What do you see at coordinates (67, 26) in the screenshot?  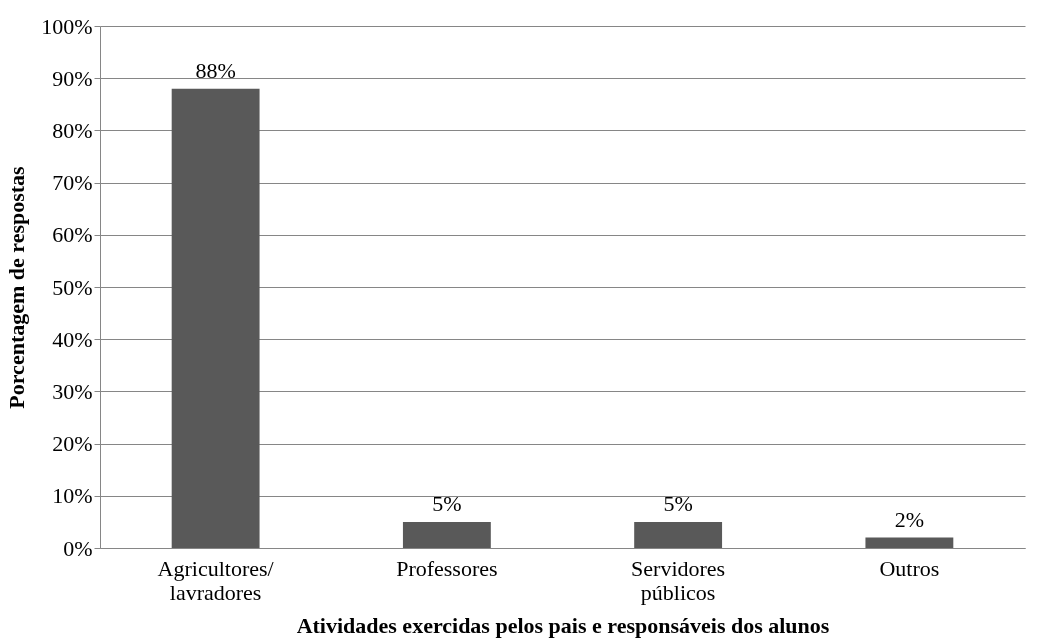 I see `y-tick-label: 100%` at bounding box center [67, 26].